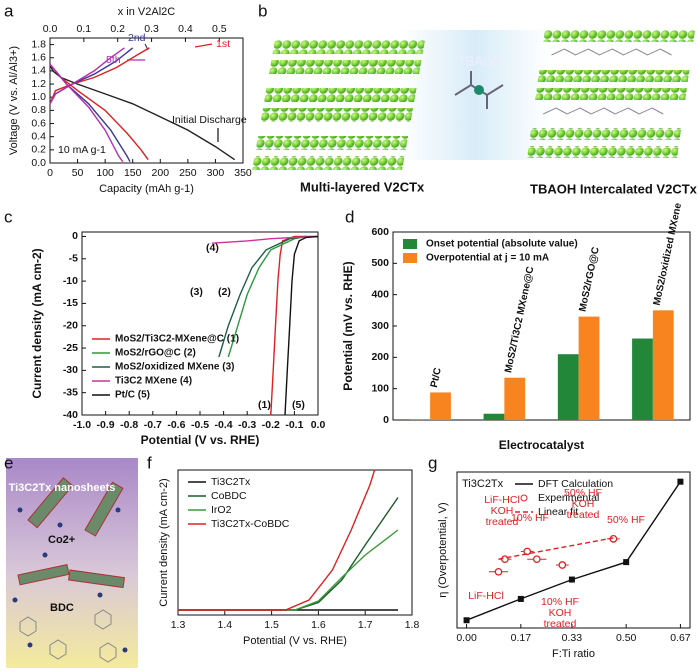 The image size is (698, 671). Describe the element at coordinates (38, 44) in the screenshot. I see `y-tick-label: 1.8` at that location.